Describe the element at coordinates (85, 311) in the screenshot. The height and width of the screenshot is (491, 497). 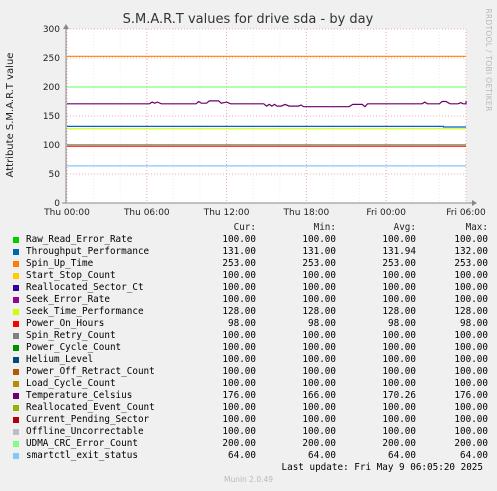
I see `legend-name: Seek_Time_Performance` at that location.